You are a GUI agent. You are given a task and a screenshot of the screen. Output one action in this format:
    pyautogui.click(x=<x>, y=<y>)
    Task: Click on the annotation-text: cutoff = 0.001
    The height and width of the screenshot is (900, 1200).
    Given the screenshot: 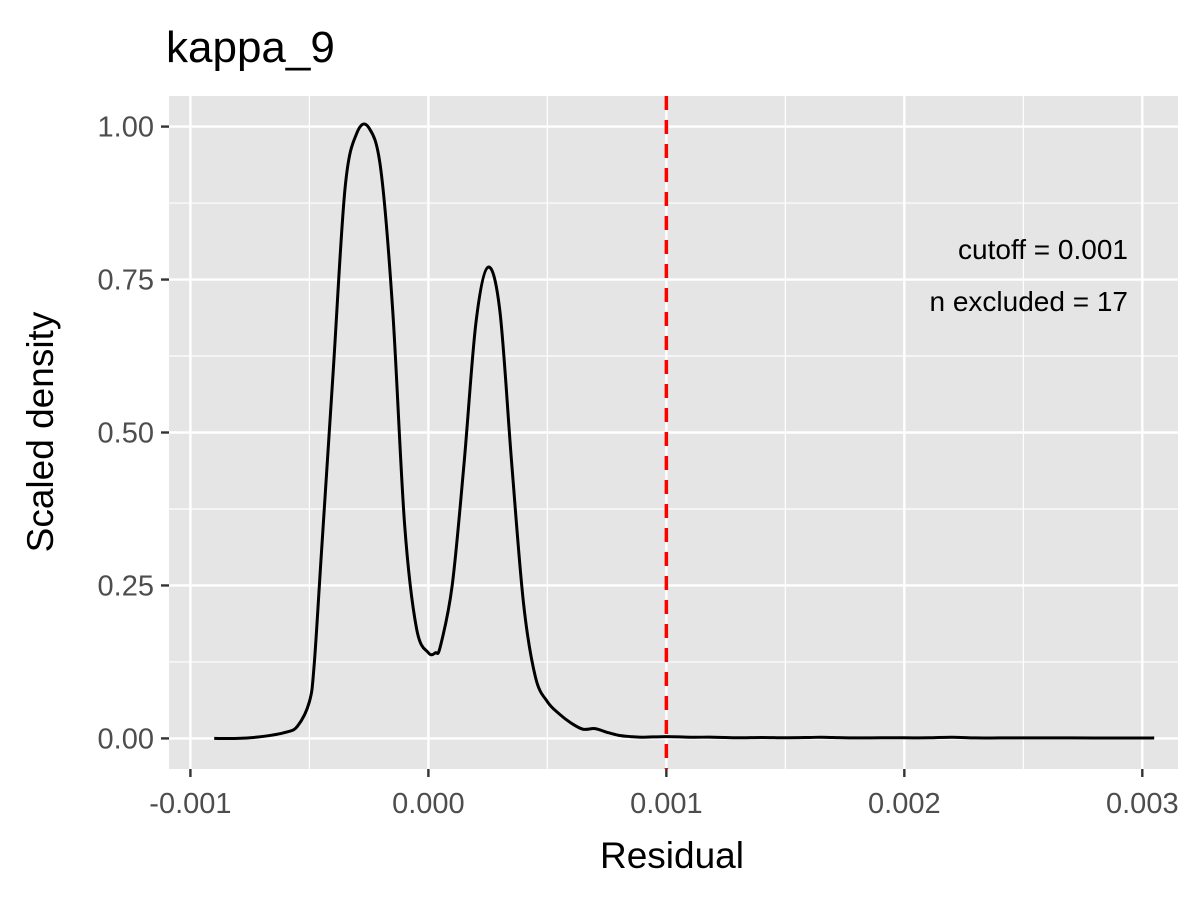 What is the action you would take?
    pyautogui.click(x=1043, y=249)
    